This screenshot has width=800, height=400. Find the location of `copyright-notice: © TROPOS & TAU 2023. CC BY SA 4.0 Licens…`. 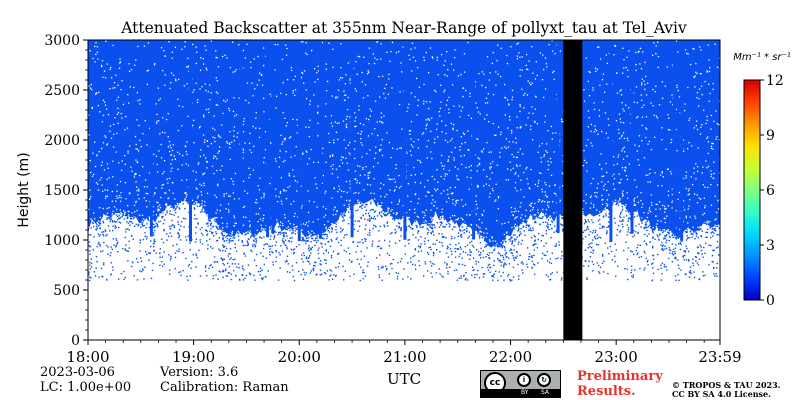

copyright-notice: © TROPOS & TAU 2023. CC BY SA 4.0 Licens… is located at coordinates (726, 390).